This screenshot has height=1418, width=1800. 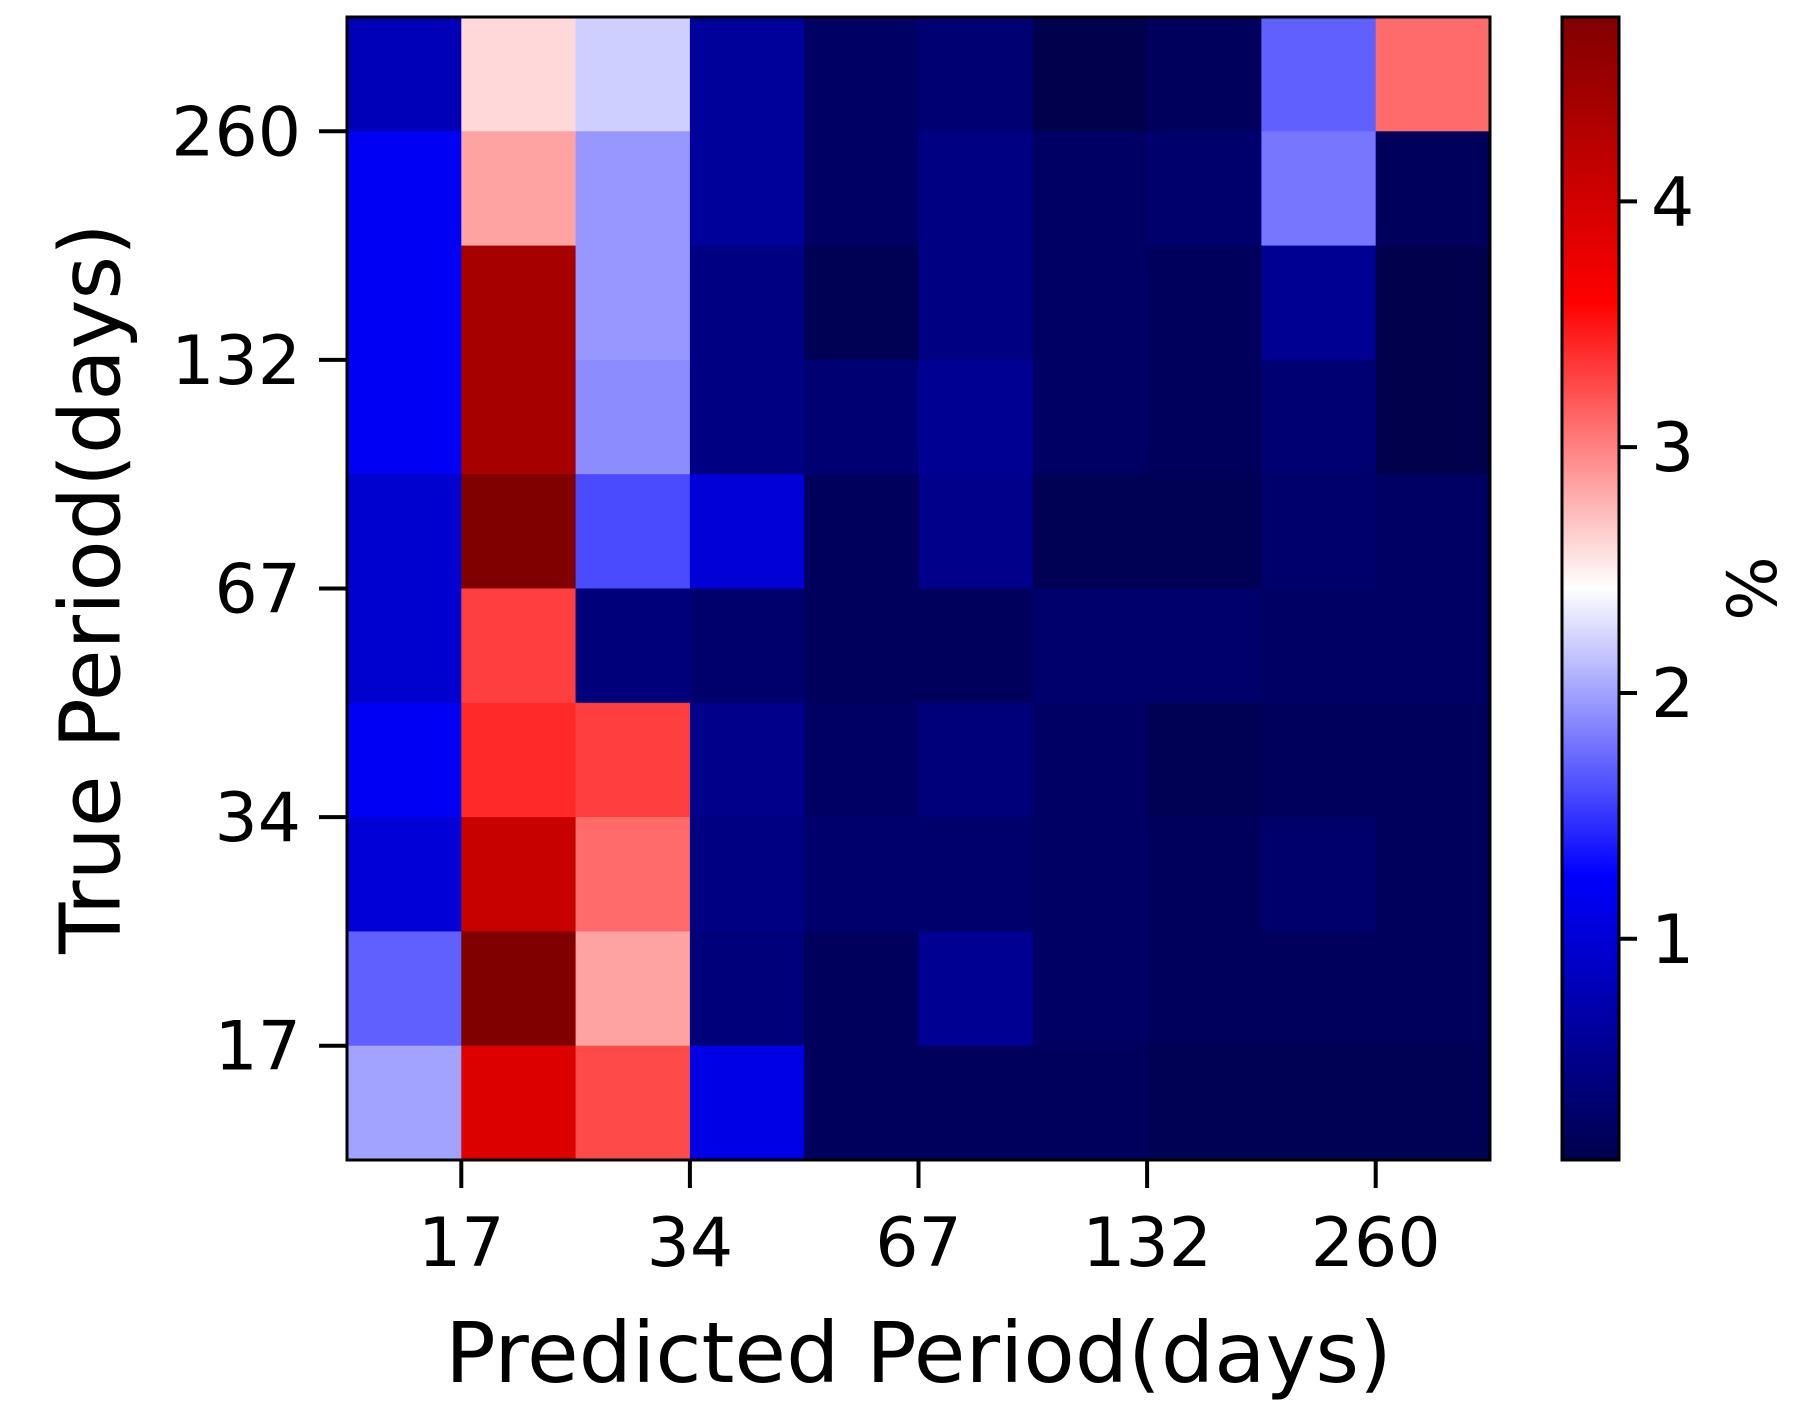 I want to click on x-tick-label: 34, so click(x=690, y=1243).